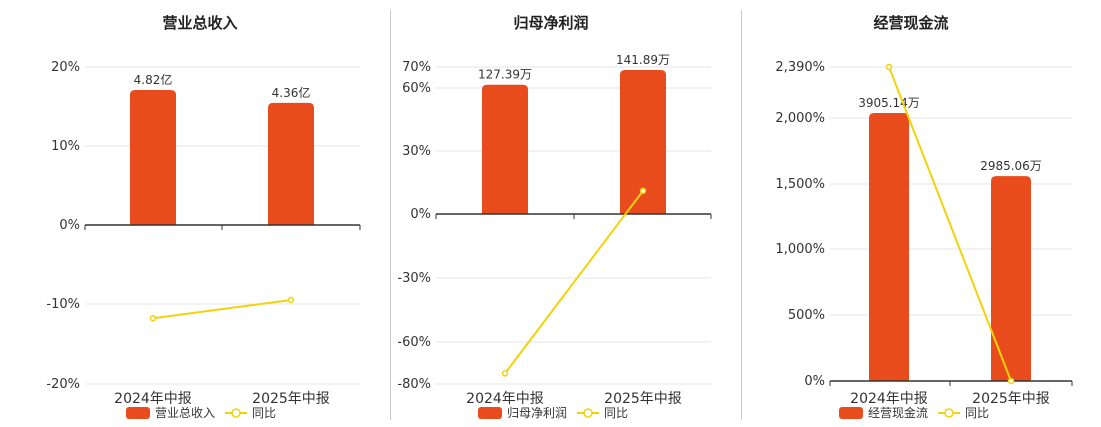 This screenshot has height=427, width=1101. What do you see at coordinates (185, 413) in the screenshot?
I see `legend-label: 营业总收入` at bounding box center [185, 413].